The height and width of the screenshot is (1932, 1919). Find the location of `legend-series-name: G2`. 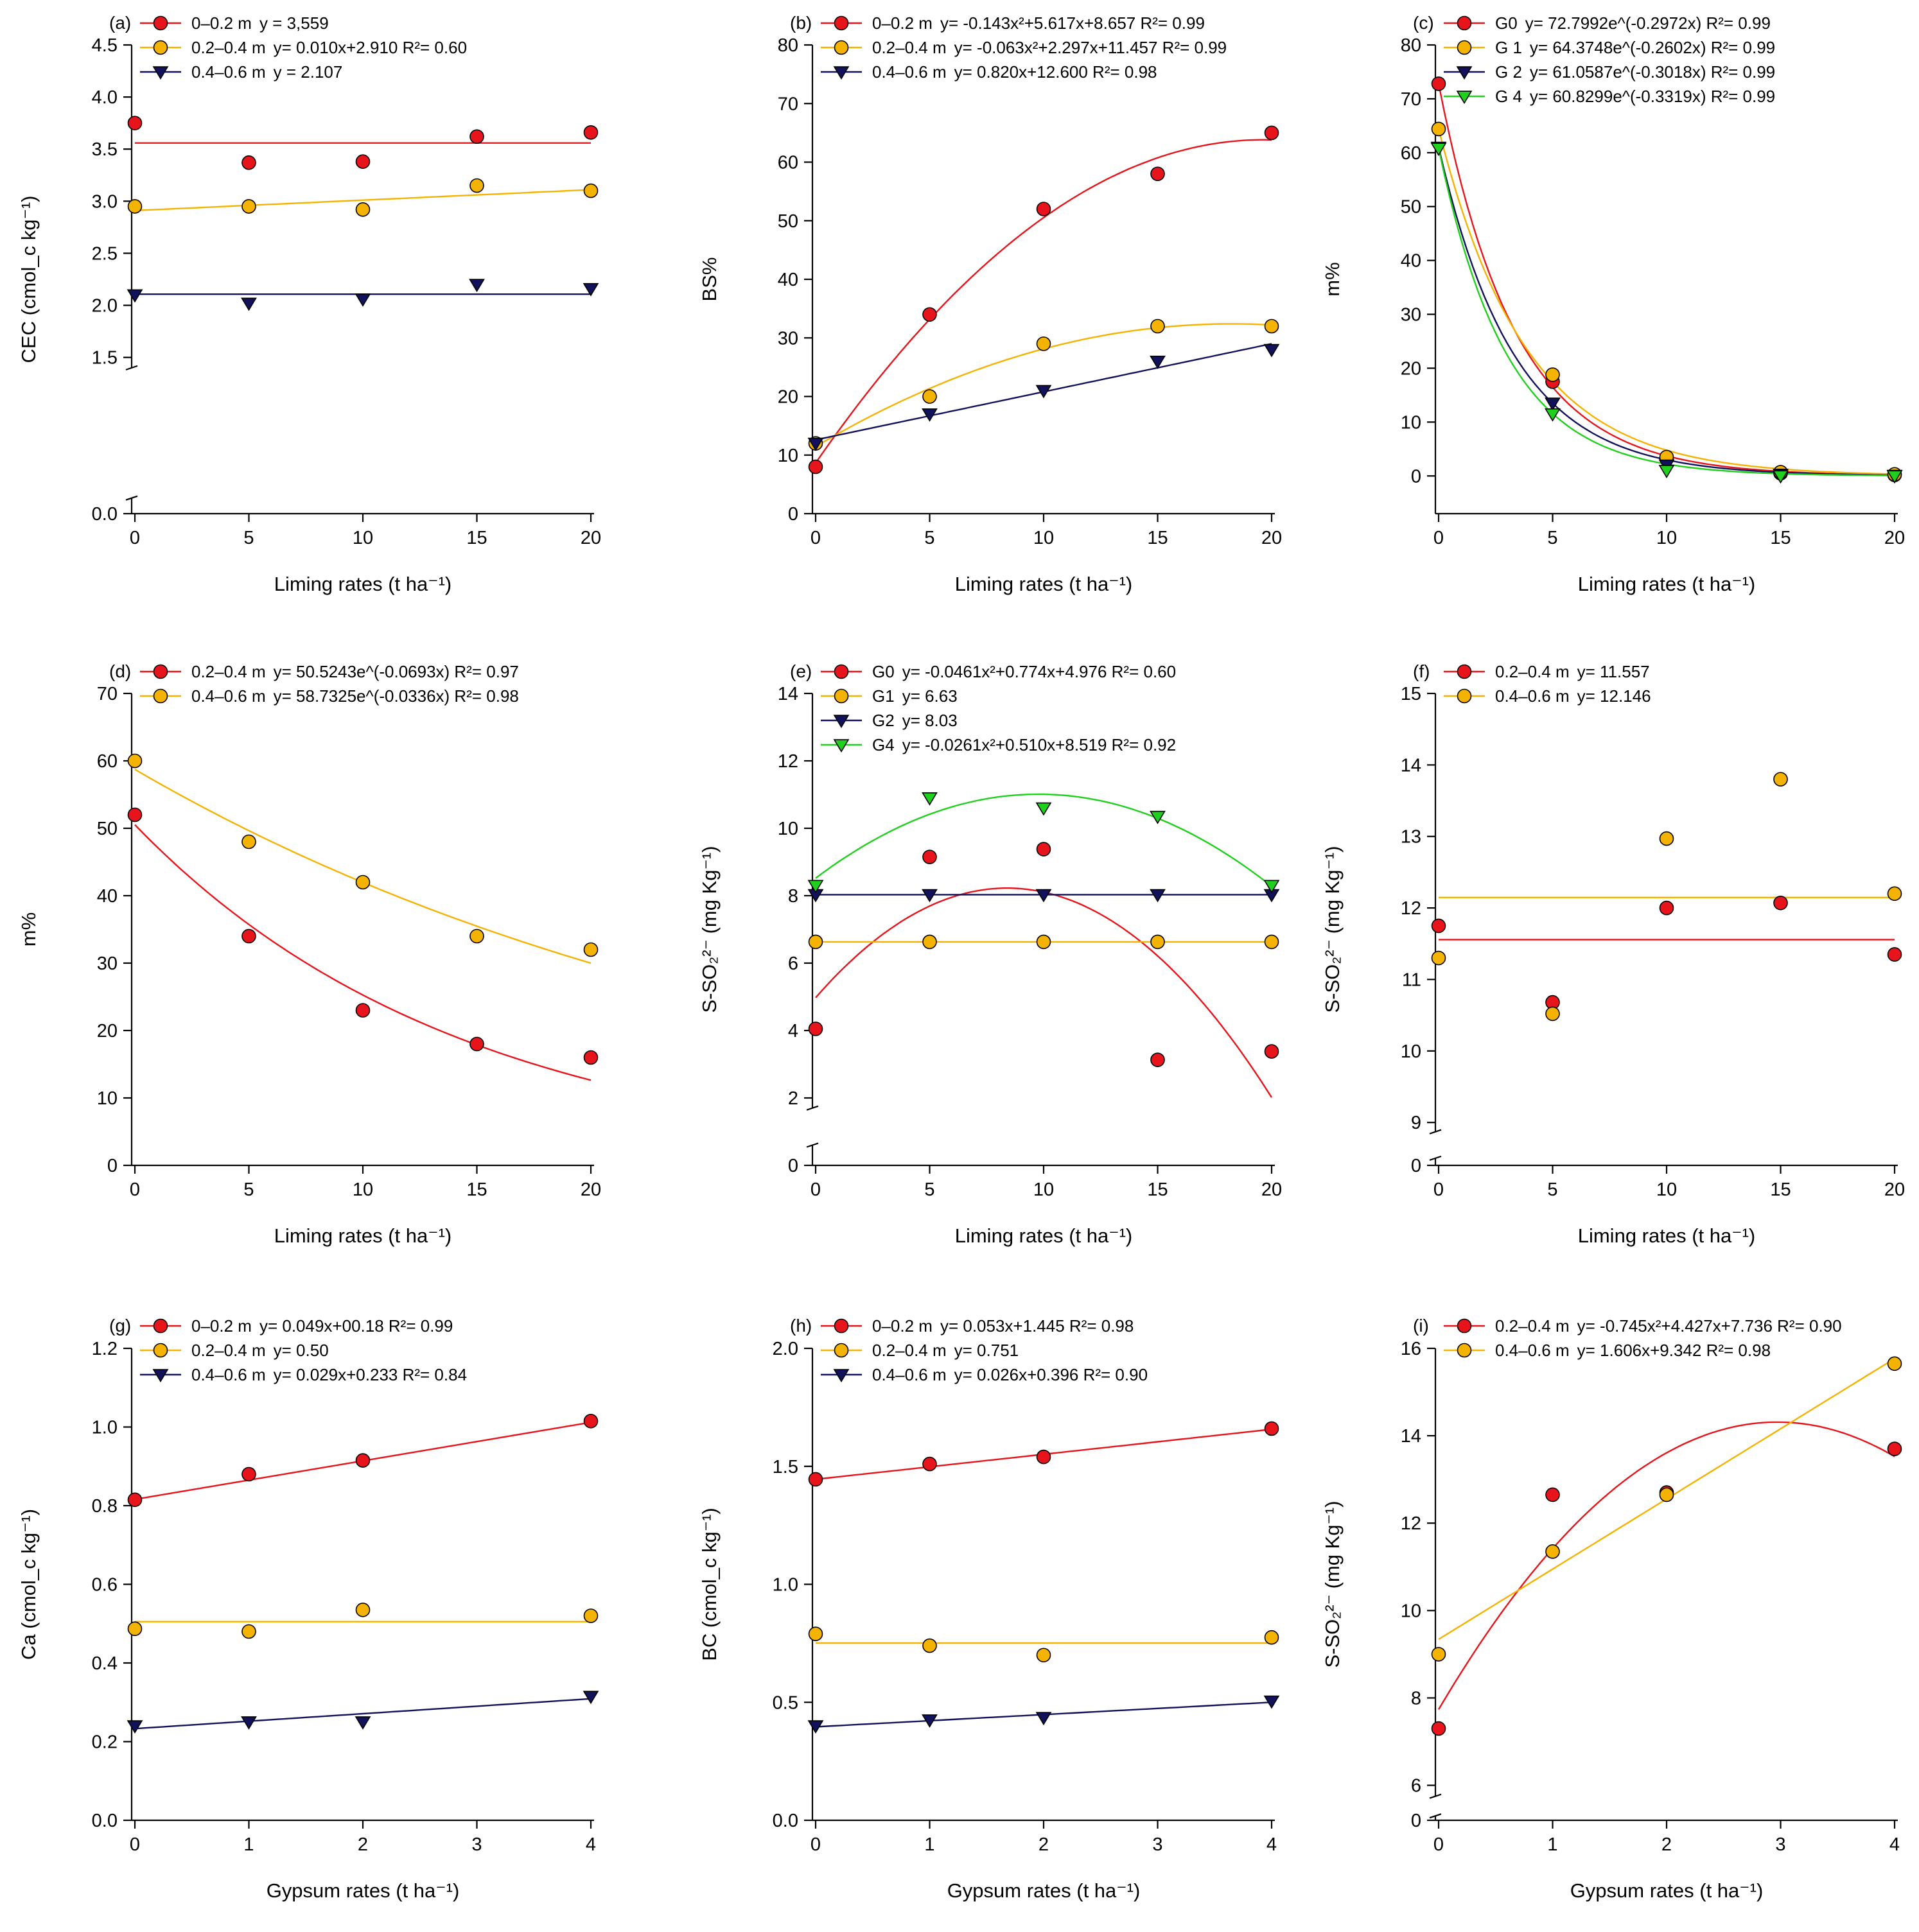

legend-series-name: G2 is located at coordinates (884, 720).